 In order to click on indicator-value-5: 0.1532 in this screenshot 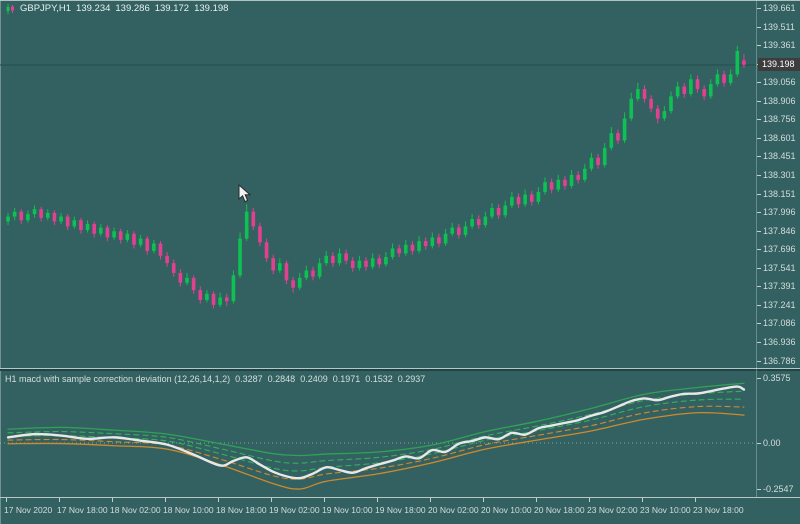, I will do `click(379, 379)`.